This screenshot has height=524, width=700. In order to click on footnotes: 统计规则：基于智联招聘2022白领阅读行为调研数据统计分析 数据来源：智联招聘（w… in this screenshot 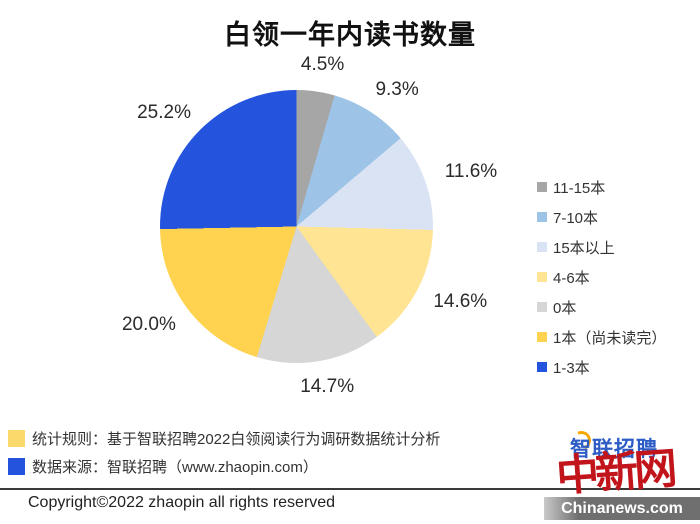, I will do `click(224, 452)`.